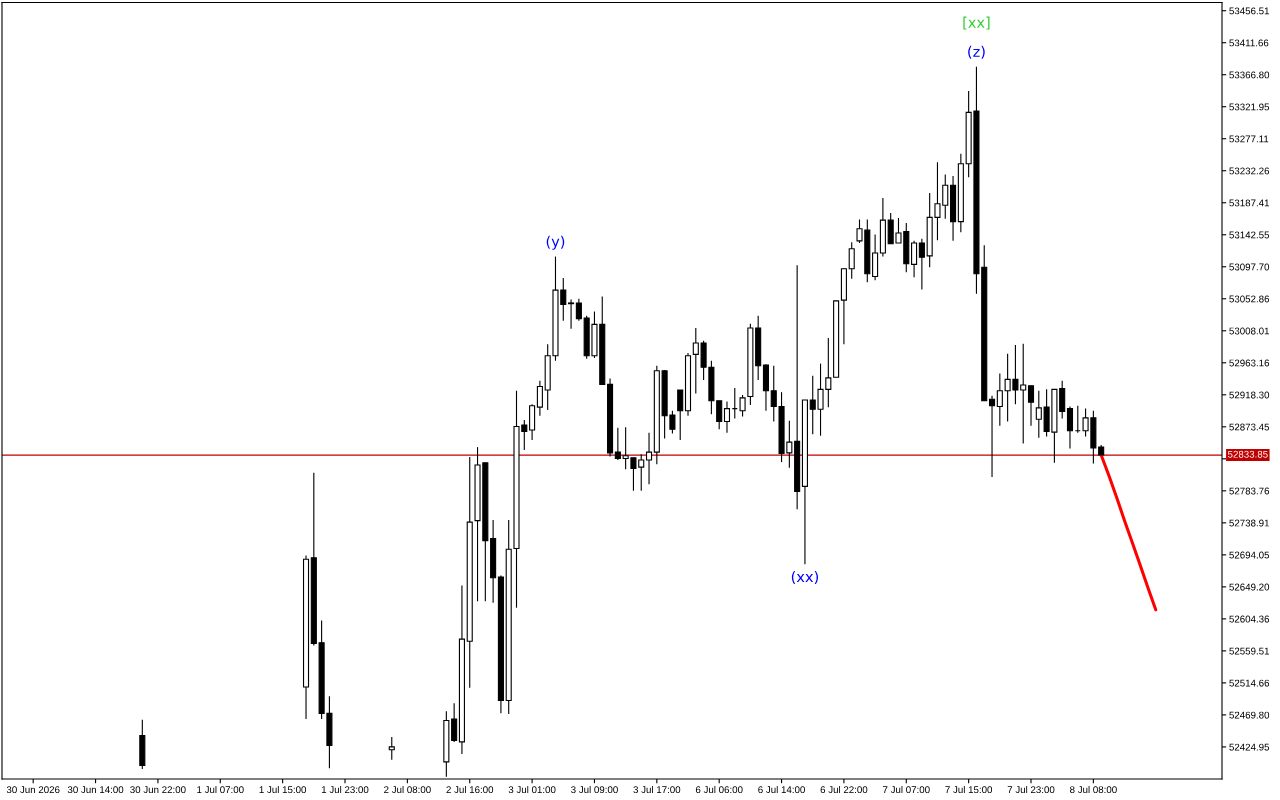  I want to click on y-tick-label: 53052.86, so click(1249, 299).